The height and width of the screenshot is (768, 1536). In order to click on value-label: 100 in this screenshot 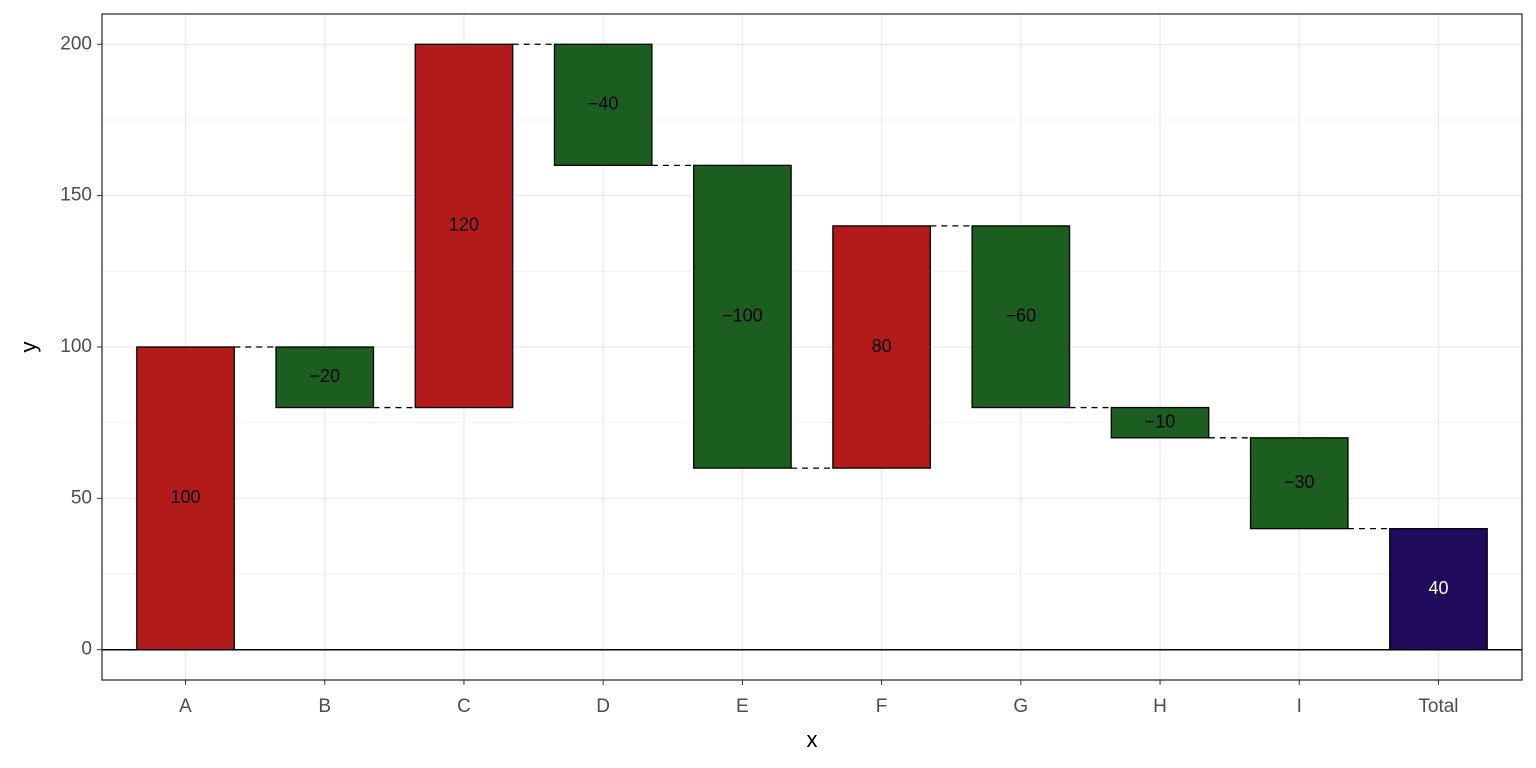, I will do `click(186, 497)`.